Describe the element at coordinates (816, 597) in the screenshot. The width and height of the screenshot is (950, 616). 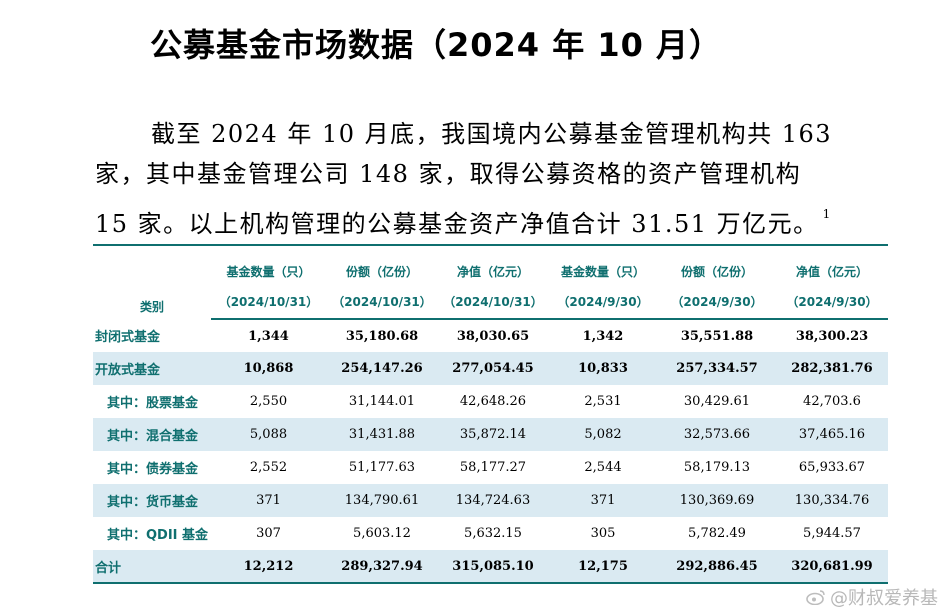
I see `weibo-icon` at that location.